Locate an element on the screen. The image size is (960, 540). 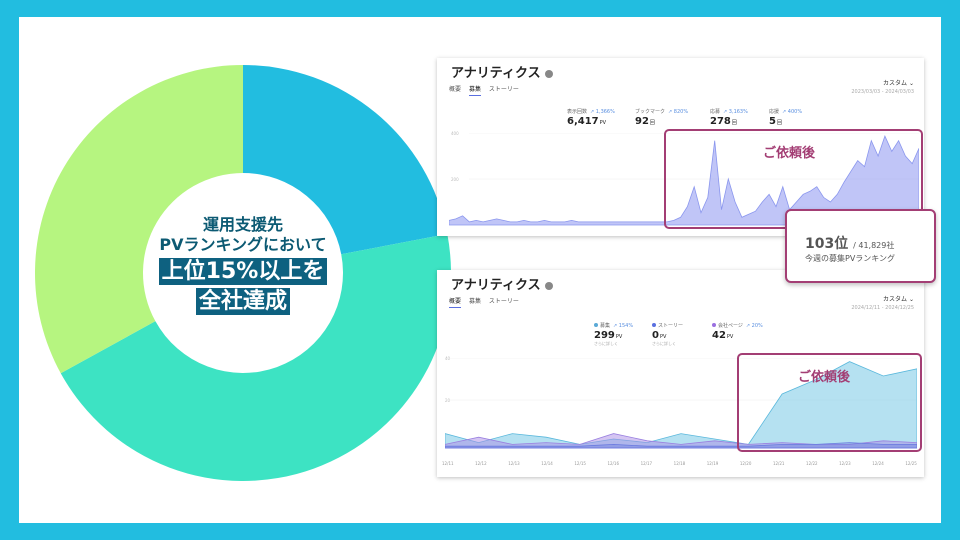
rank-value: 103位 / 41,829社 is located at coordinates (850, 244).